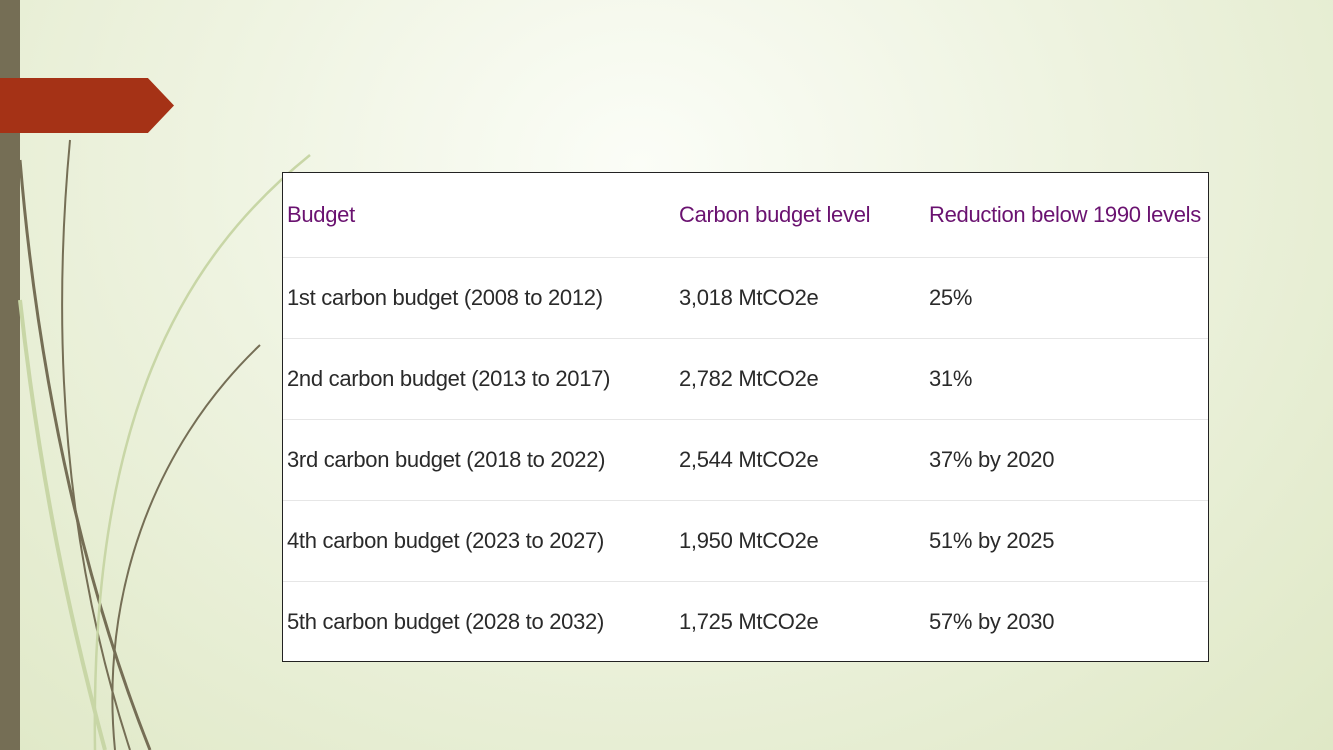  Describe the element at coordinates (321, 214) in the screenshot. I see `header-budget: Budget` at that location.